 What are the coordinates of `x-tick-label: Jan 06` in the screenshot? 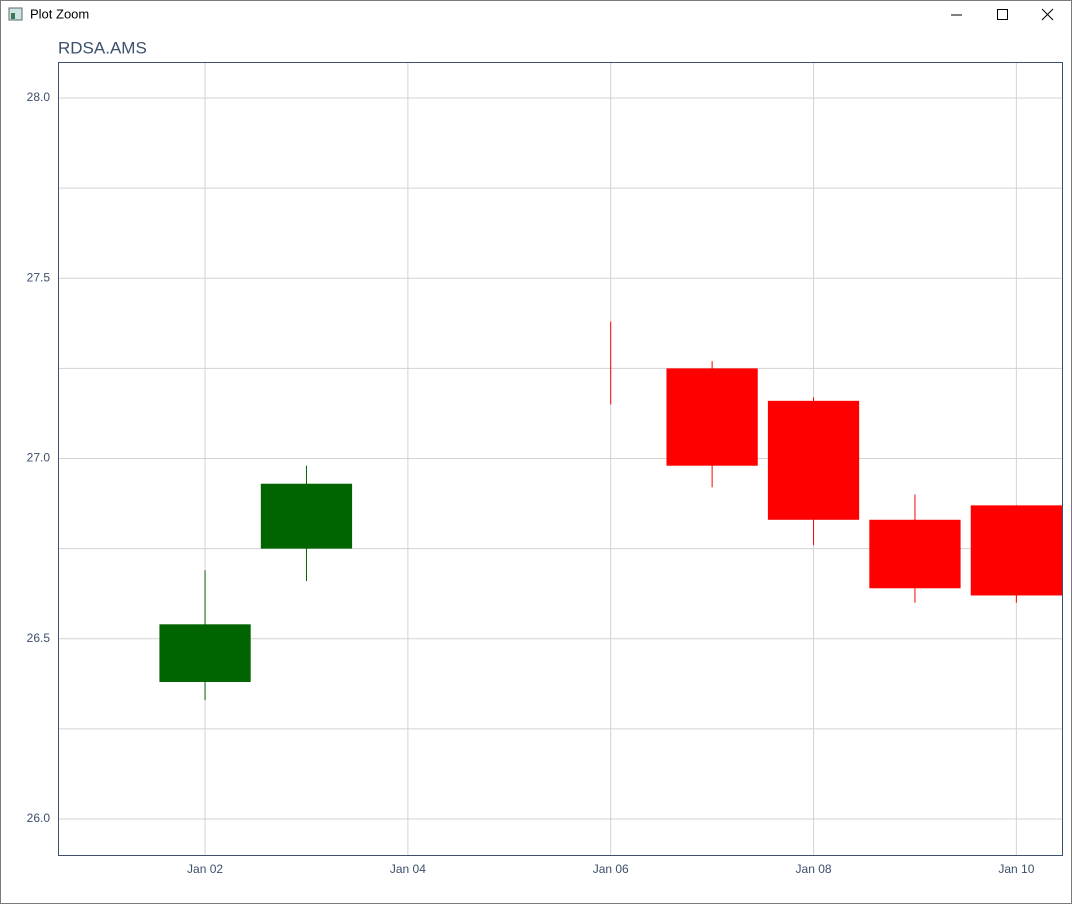 It's located at (611, 869).